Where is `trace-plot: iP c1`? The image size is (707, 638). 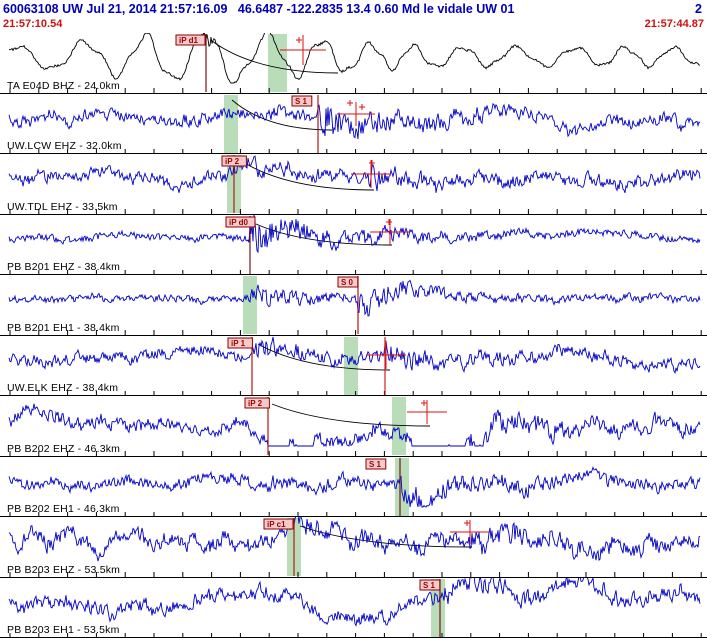 trace-plot: iP c1 is located at coordinates (355, 547).